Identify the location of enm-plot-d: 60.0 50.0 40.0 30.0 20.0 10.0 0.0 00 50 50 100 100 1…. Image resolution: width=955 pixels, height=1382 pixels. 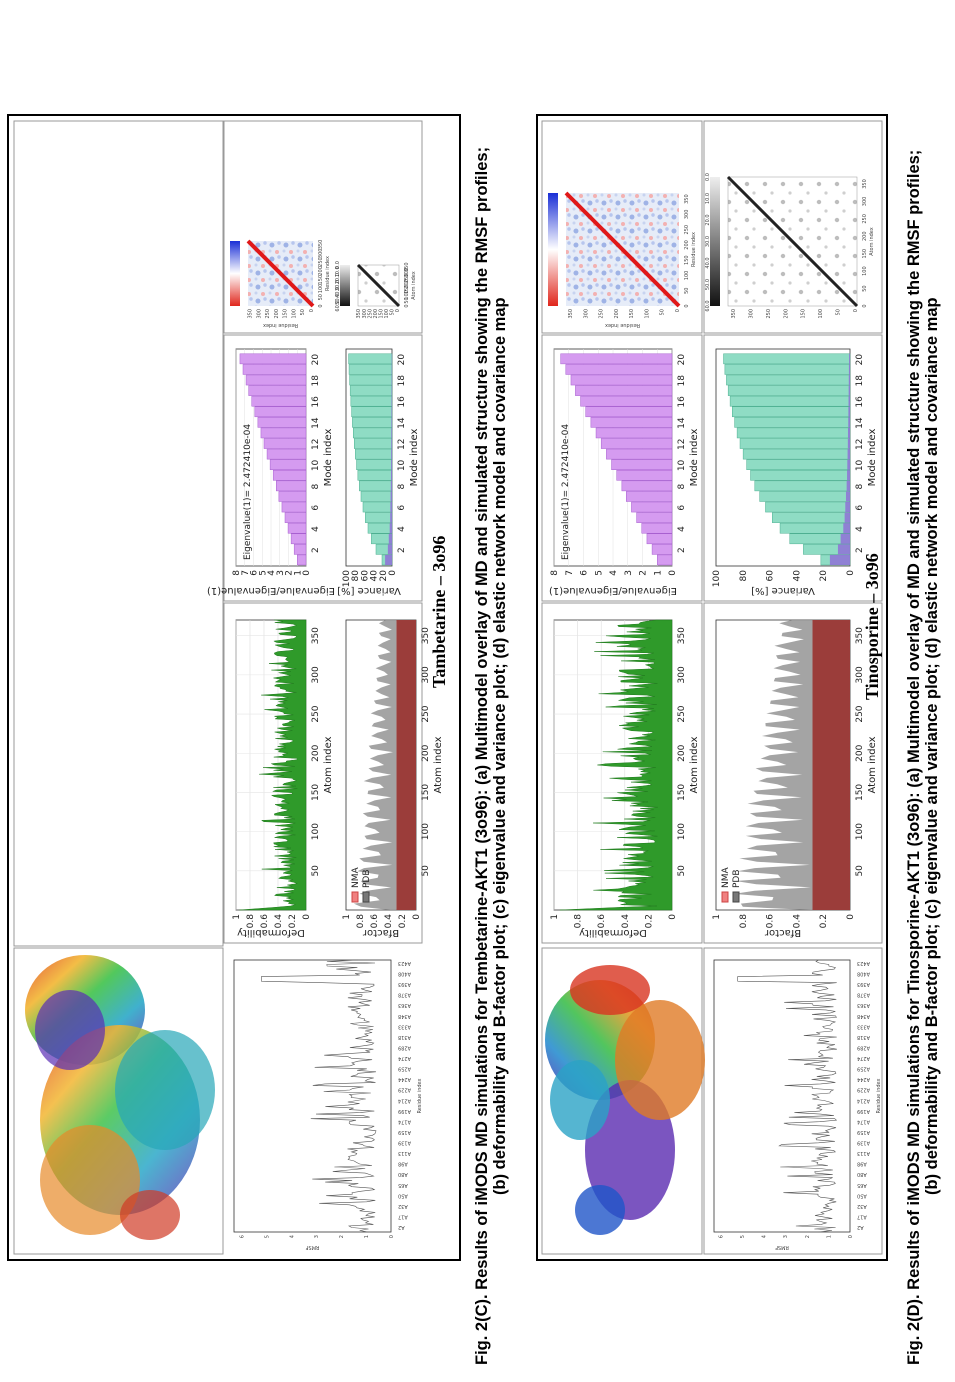
(790, 246).